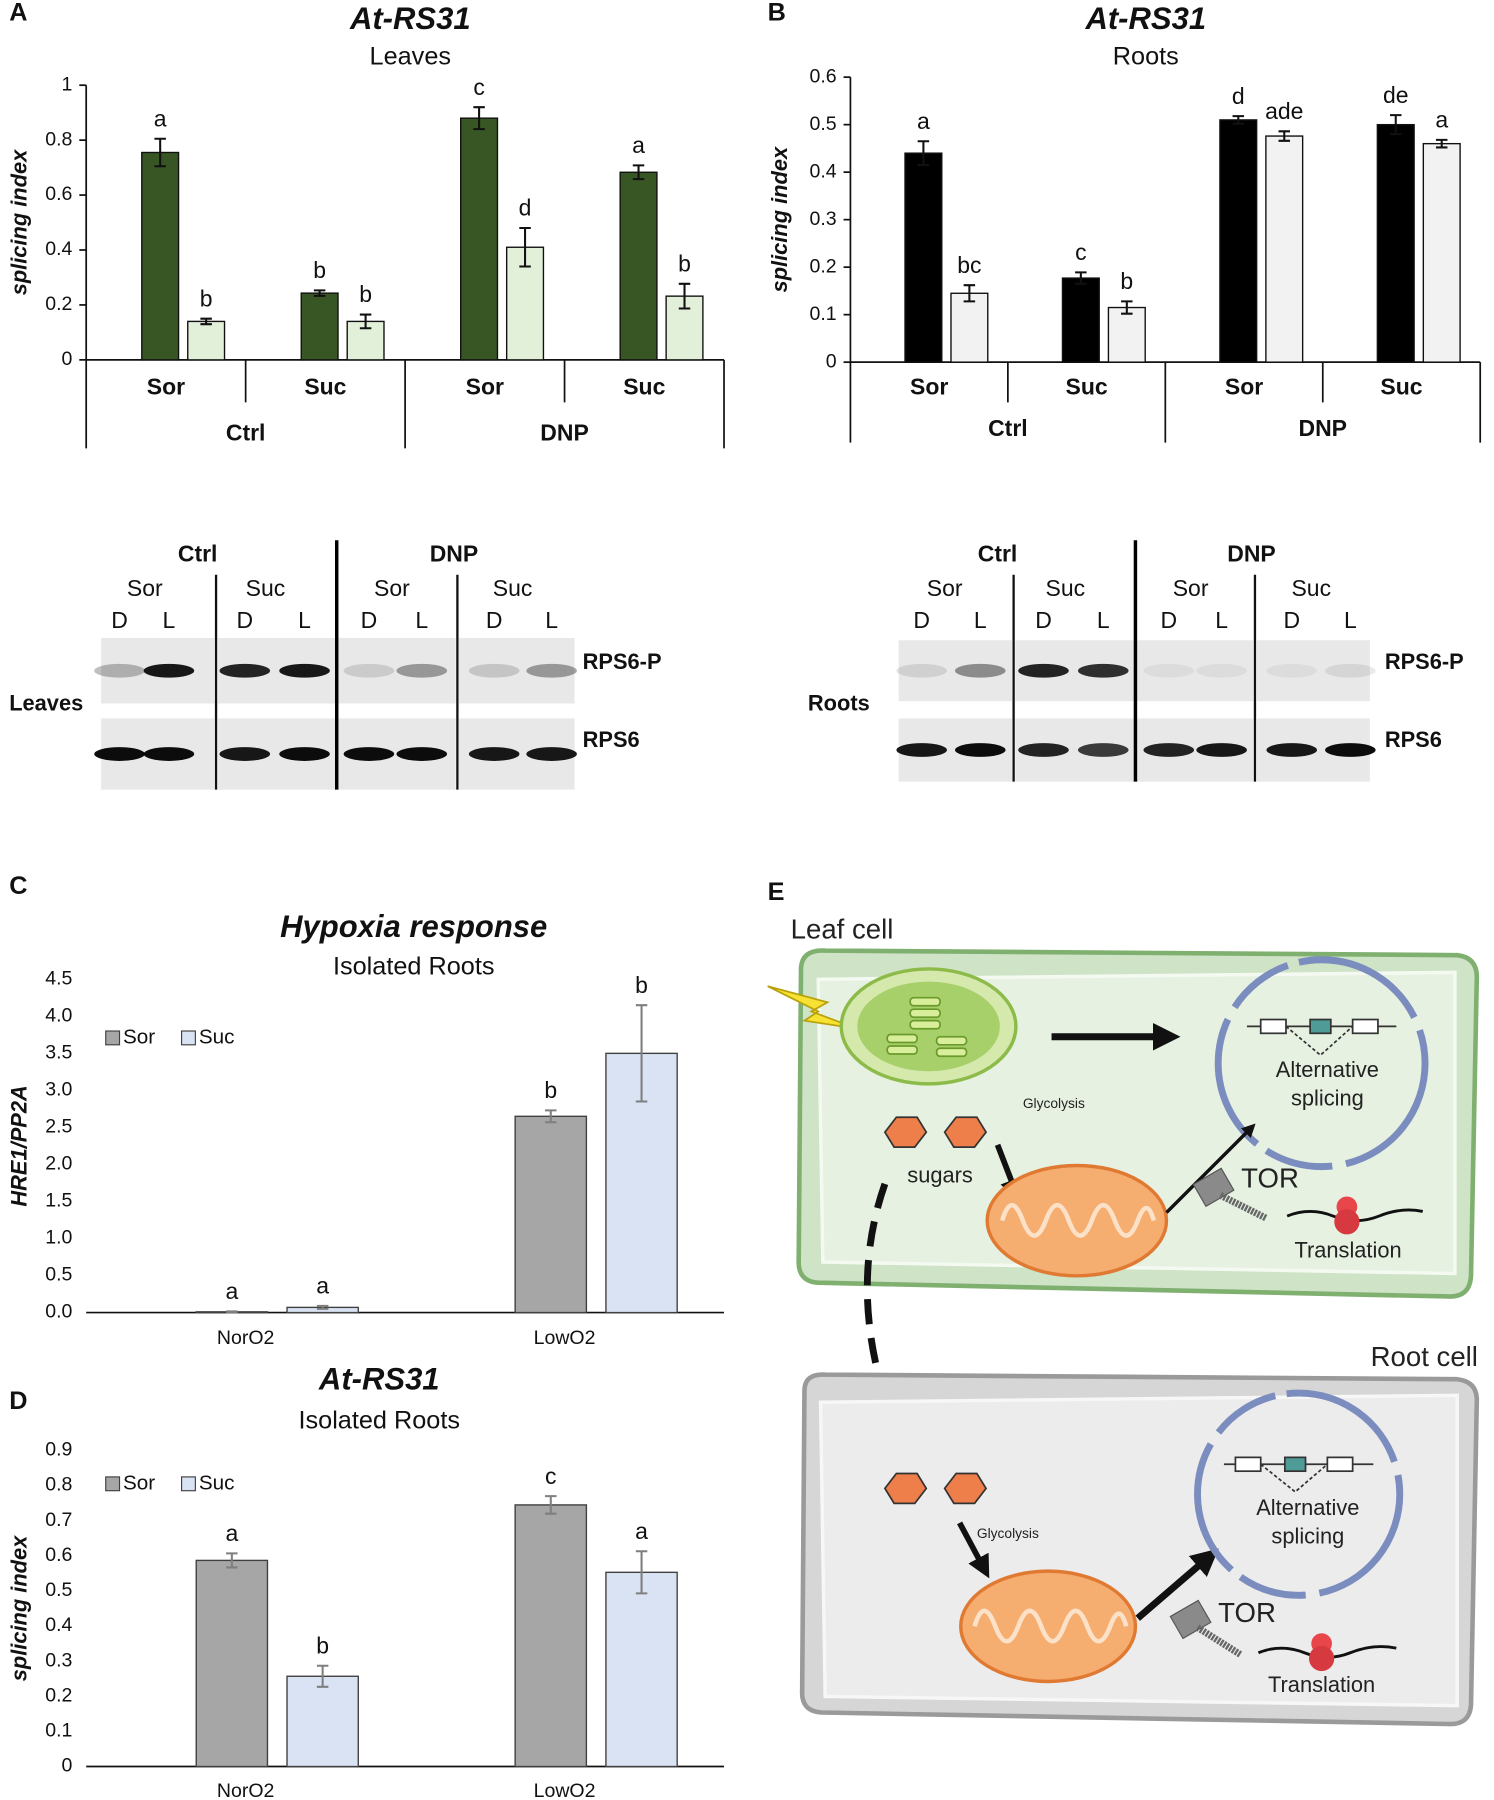 The image size is (1494, 1800). What do you see at coordinates (18, 222) in the screenshot?
I see `y-axis-label: splicing index` at bounding box center [18, 222].